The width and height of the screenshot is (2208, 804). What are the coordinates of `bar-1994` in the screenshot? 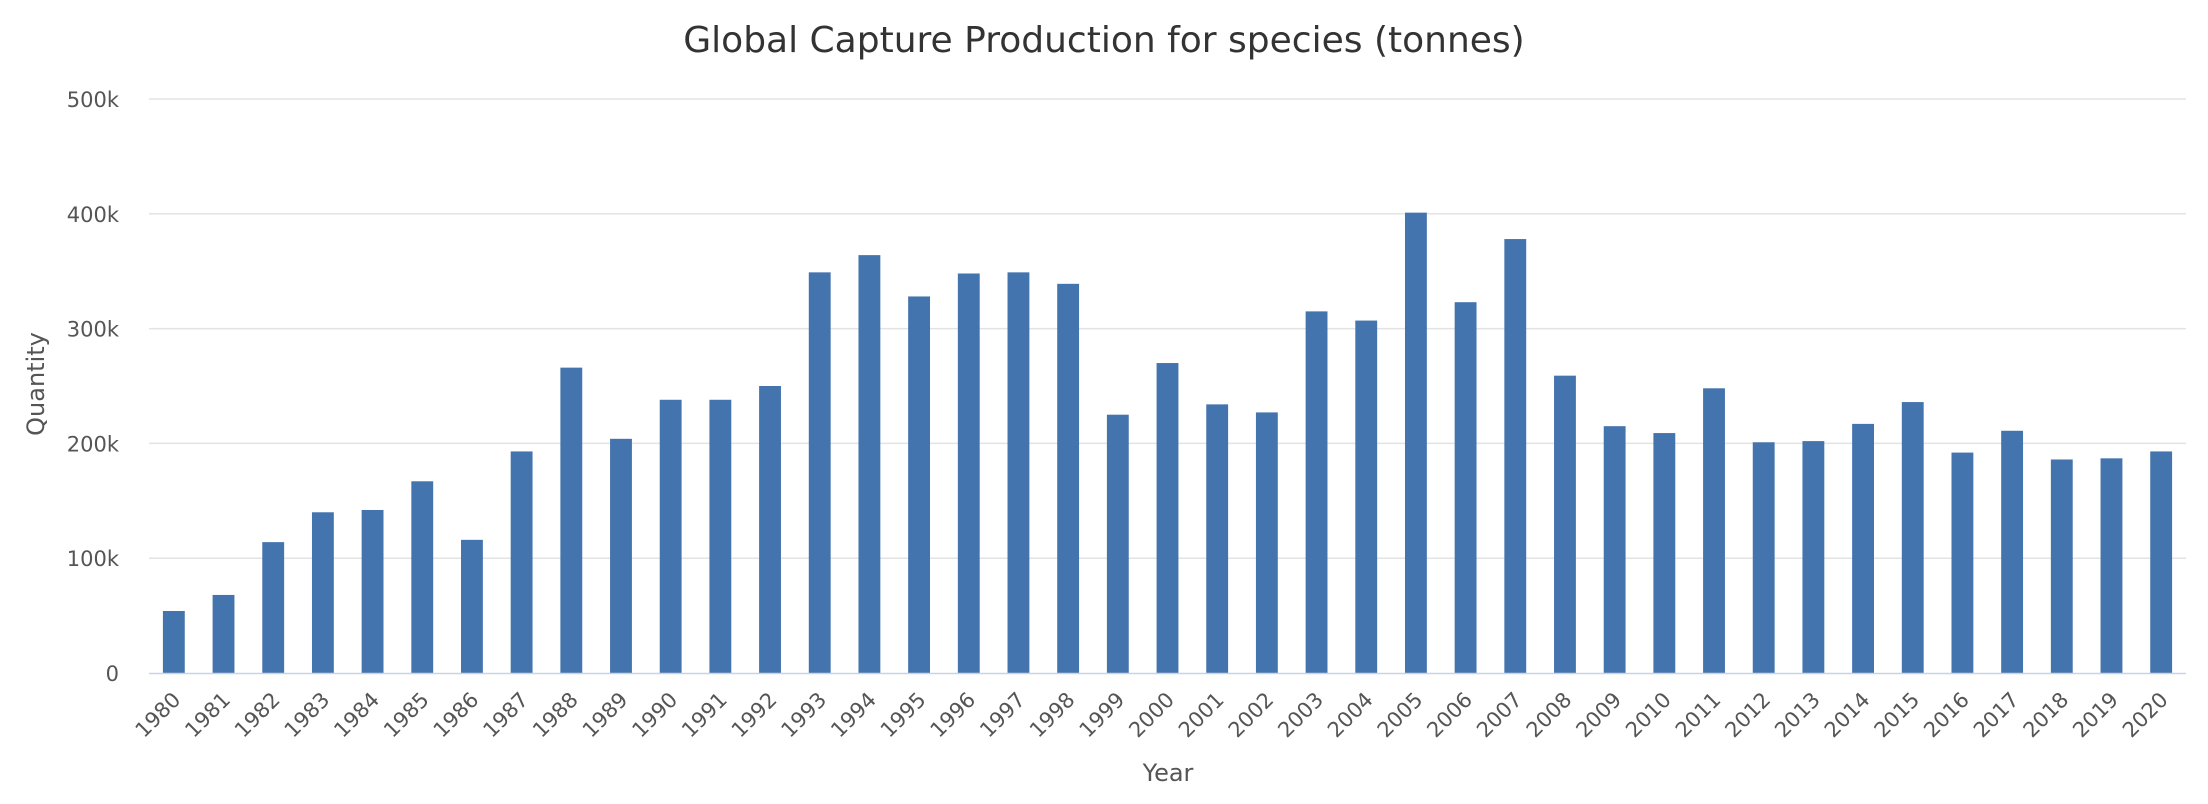 It's located at (869, 464).